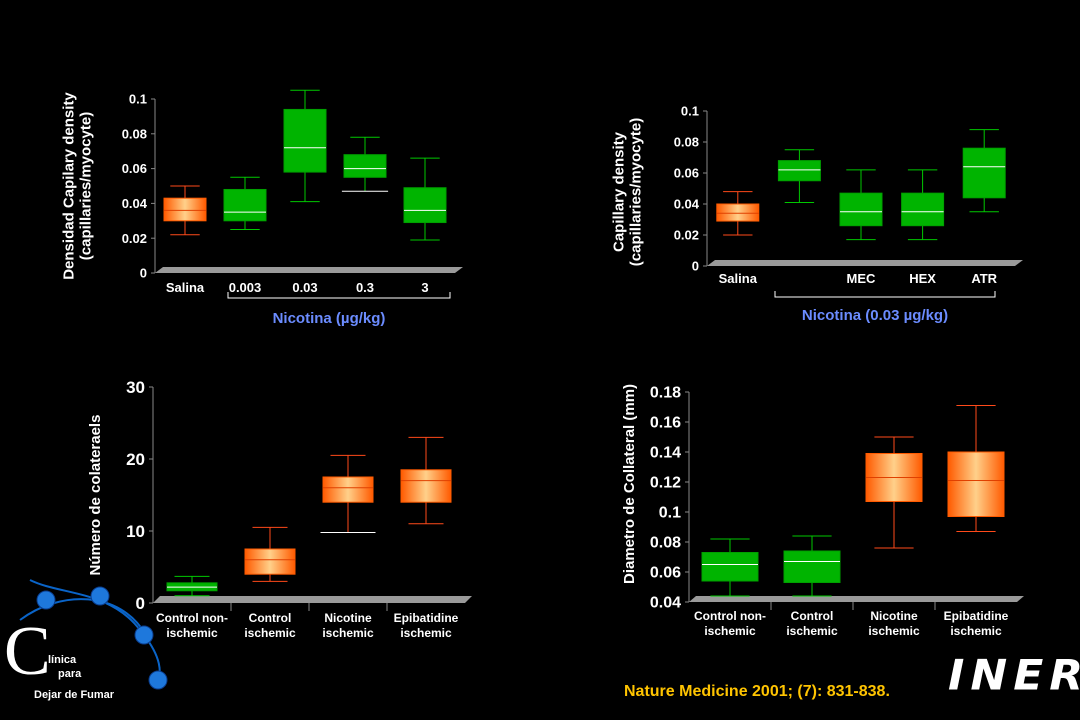 The width and height of the screenshot is (1080, 720). I want to click on x-tick-label: ATR, so click(984, 278).